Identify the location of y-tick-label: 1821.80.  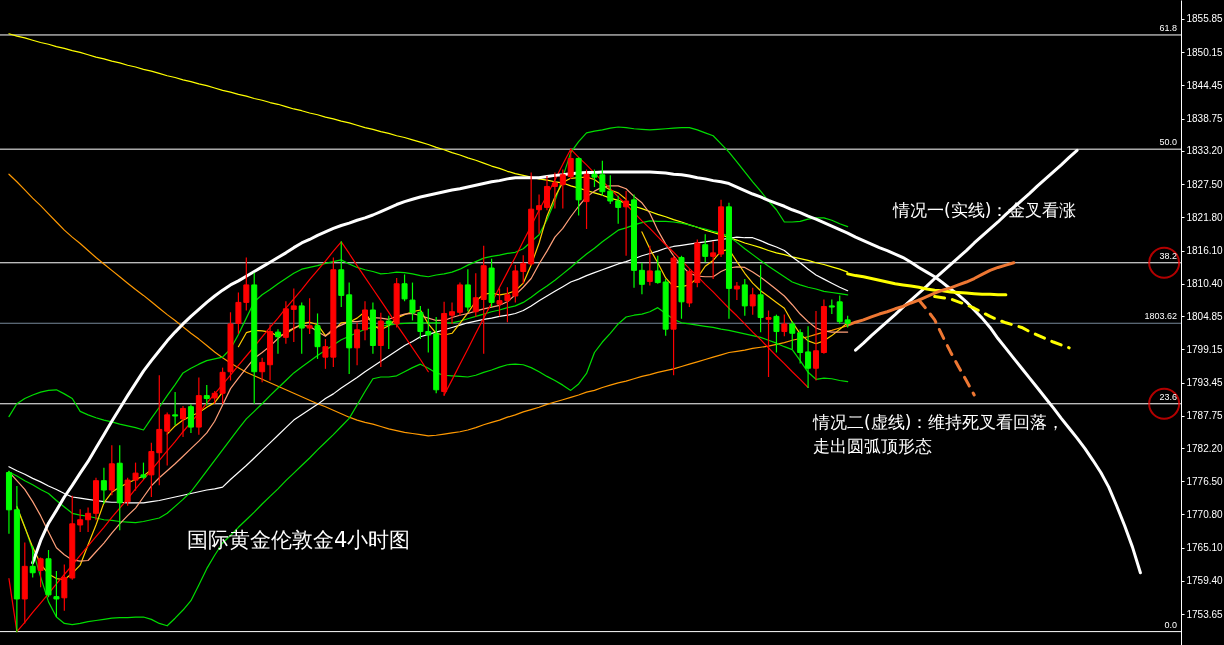
(1205, 217).